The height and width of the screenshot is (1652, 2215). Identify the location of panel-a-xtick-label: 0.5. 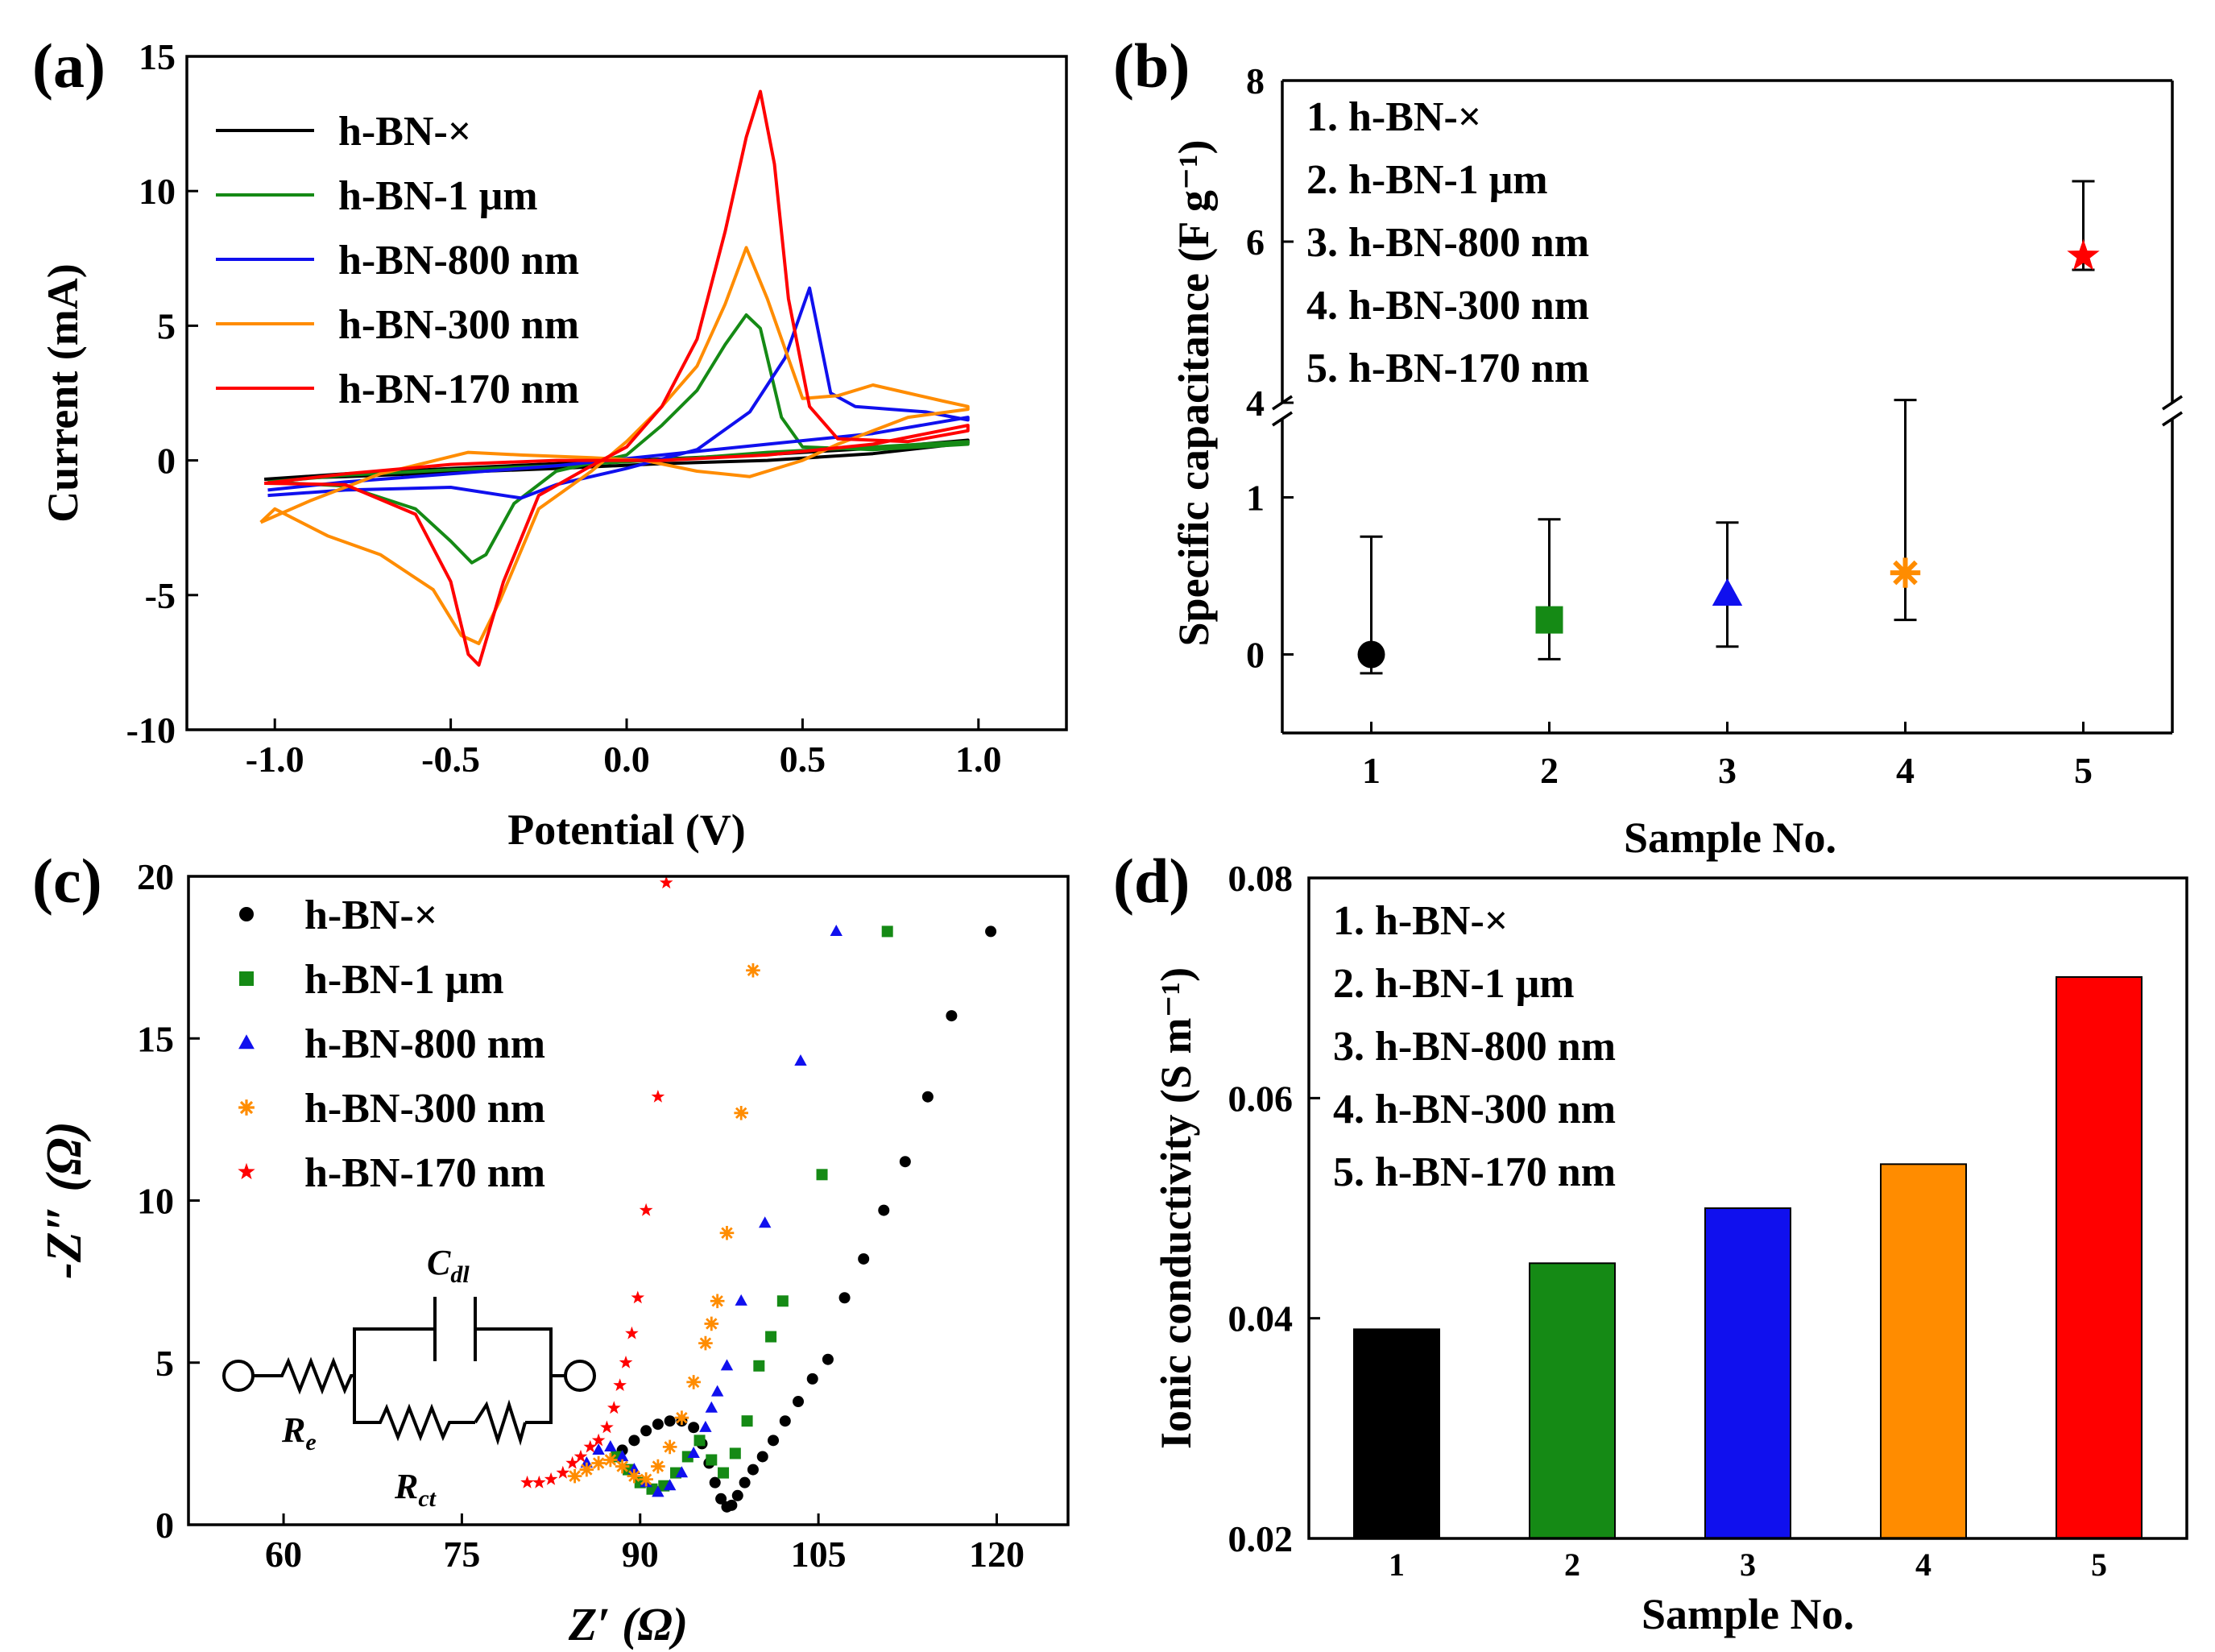
(803, 759).